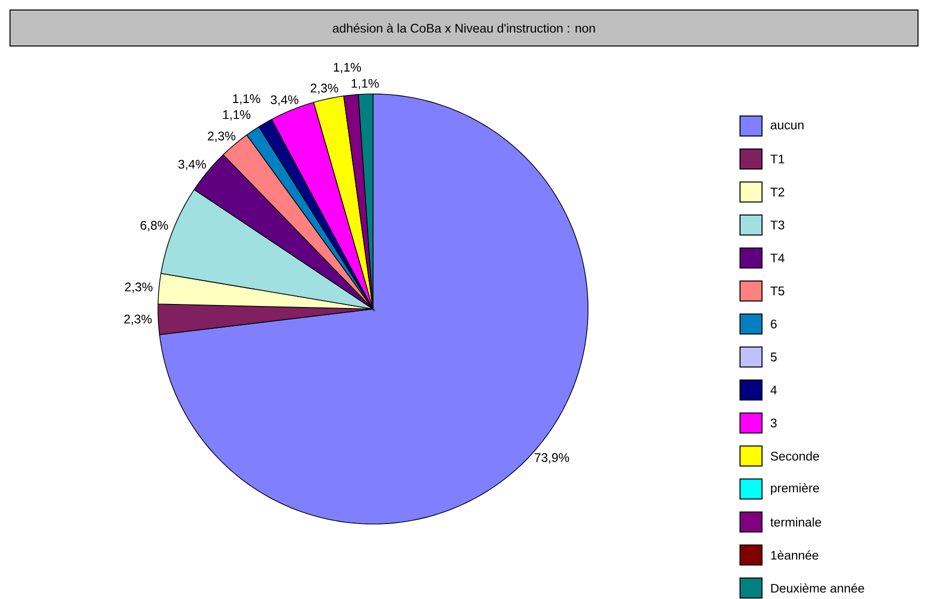 The width and height of the screenshot is (928, 599). Describe the element at coordinates (787, 126) in the screenshot. I see `legend-label: aucun` at that location.